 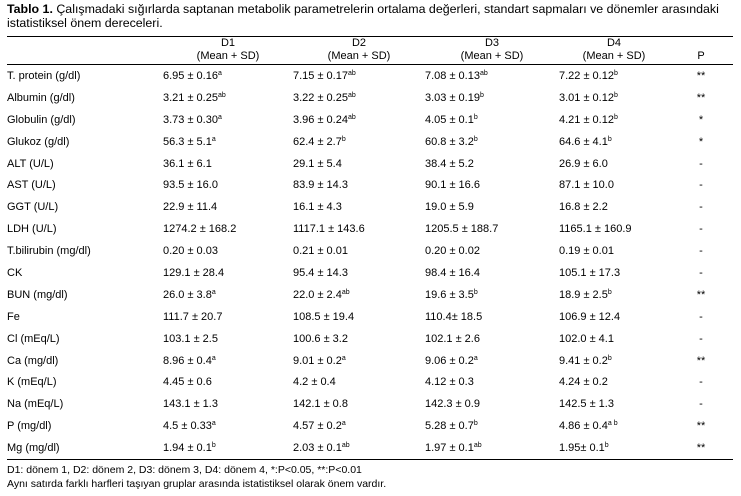 What do you see at coordinates (31, 185) in the screenshot?
I see `parameter-name: AST (U/L)` at bounding box center [31, 185].